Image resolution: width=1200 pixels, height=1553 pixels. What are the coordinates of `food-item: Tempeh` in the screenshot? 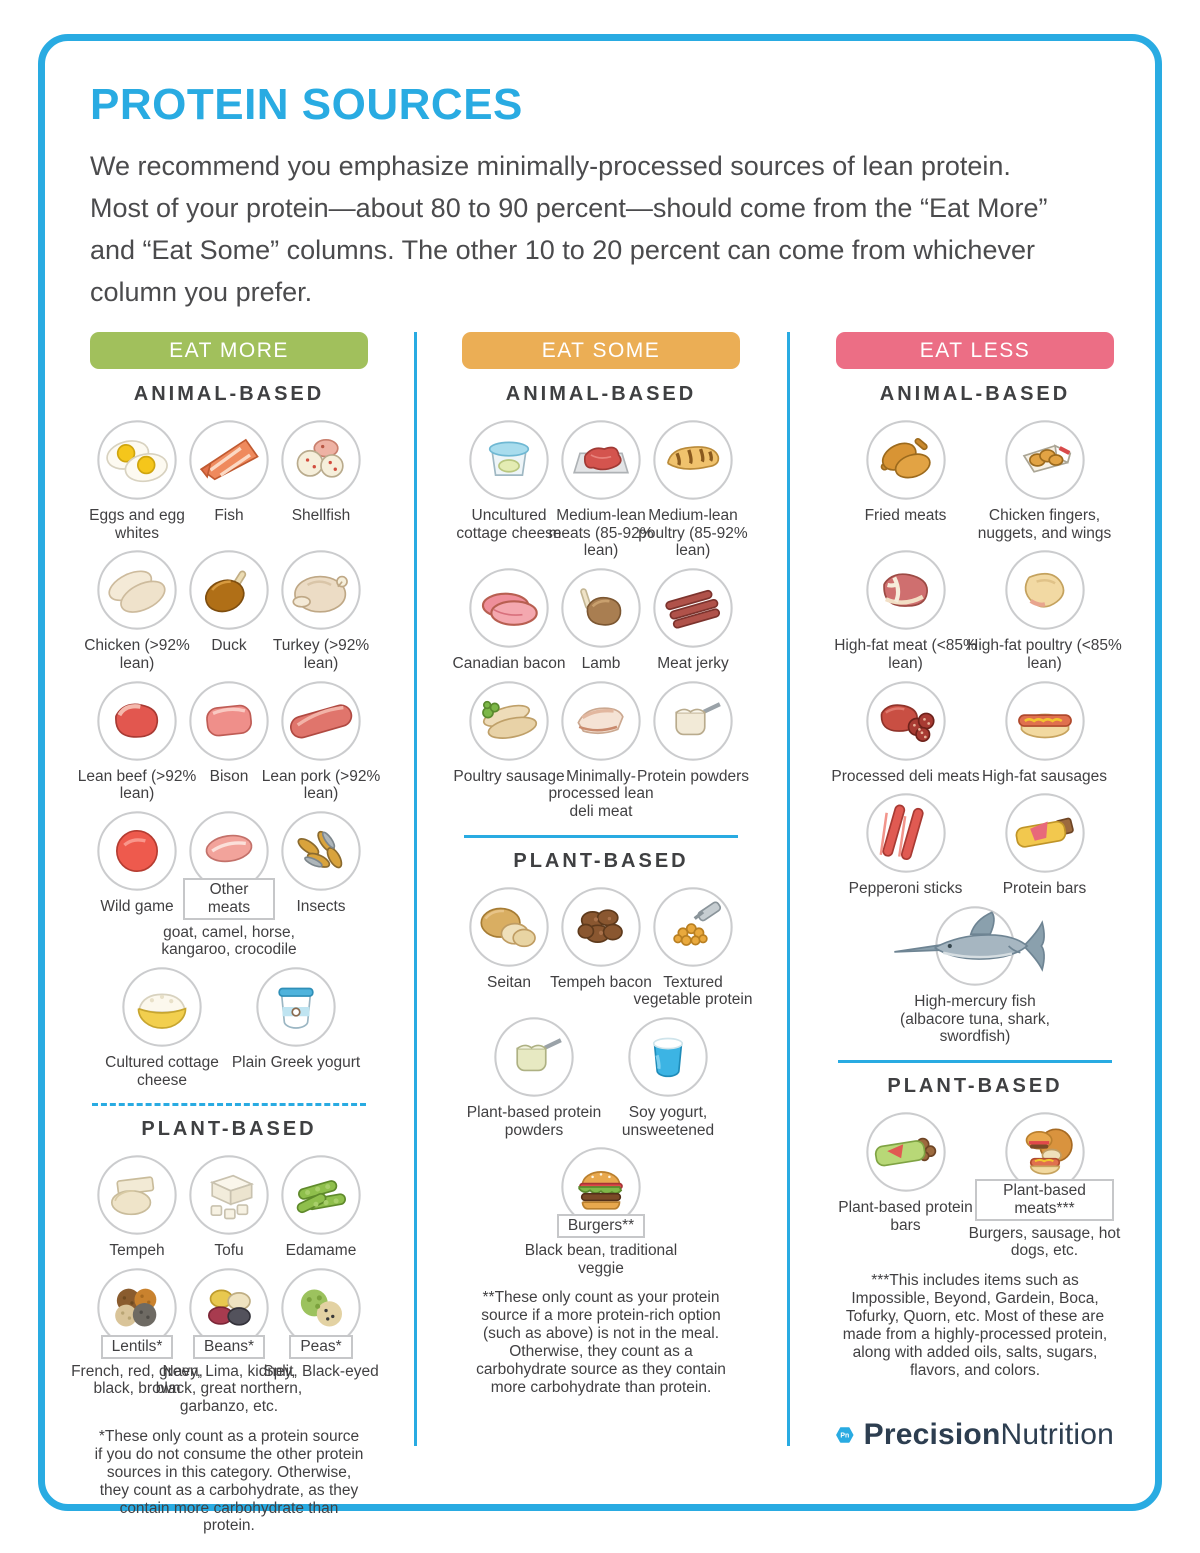 It's located at (137, 1206).